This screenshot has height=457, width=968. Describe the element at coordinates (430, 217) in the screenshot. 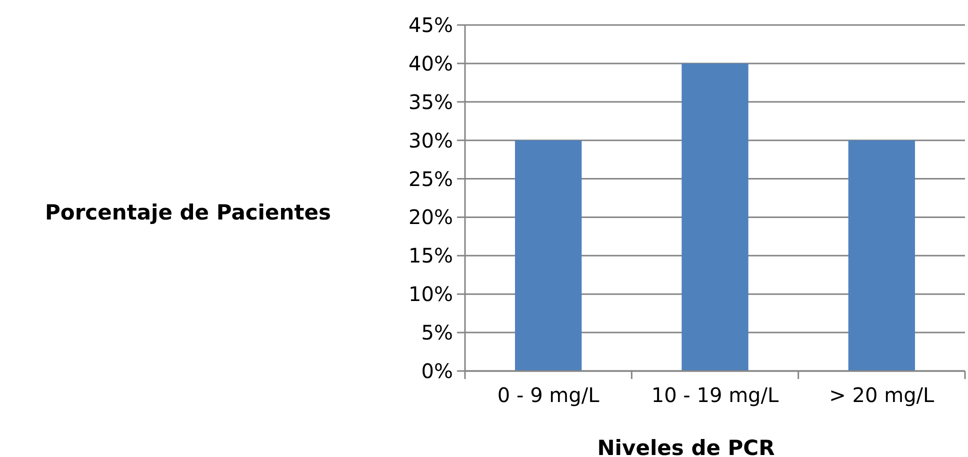

I see `y-tick-label: 20%` at that location.